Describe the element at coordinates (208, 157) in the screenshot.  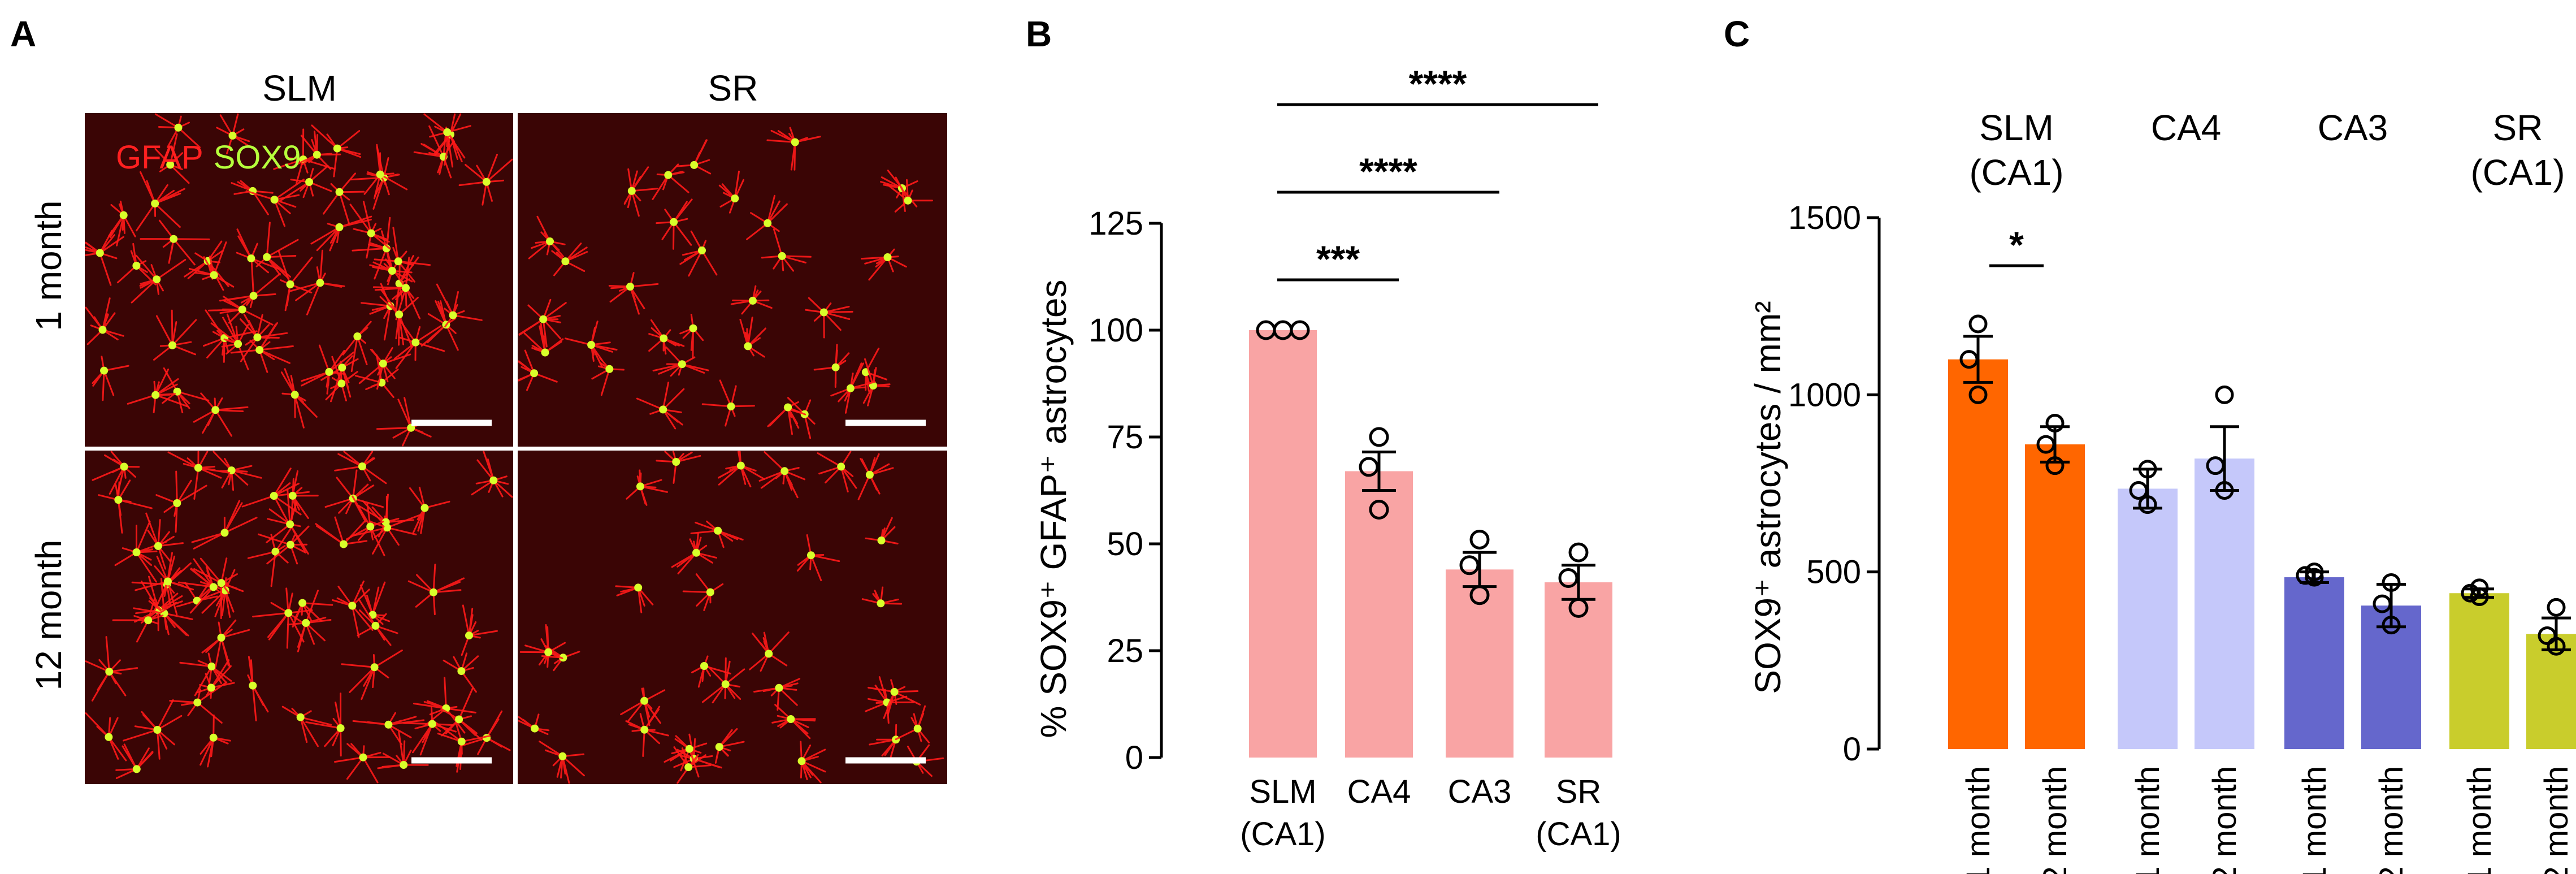
I see `stain-legend: GFAP SOX9` at that location.